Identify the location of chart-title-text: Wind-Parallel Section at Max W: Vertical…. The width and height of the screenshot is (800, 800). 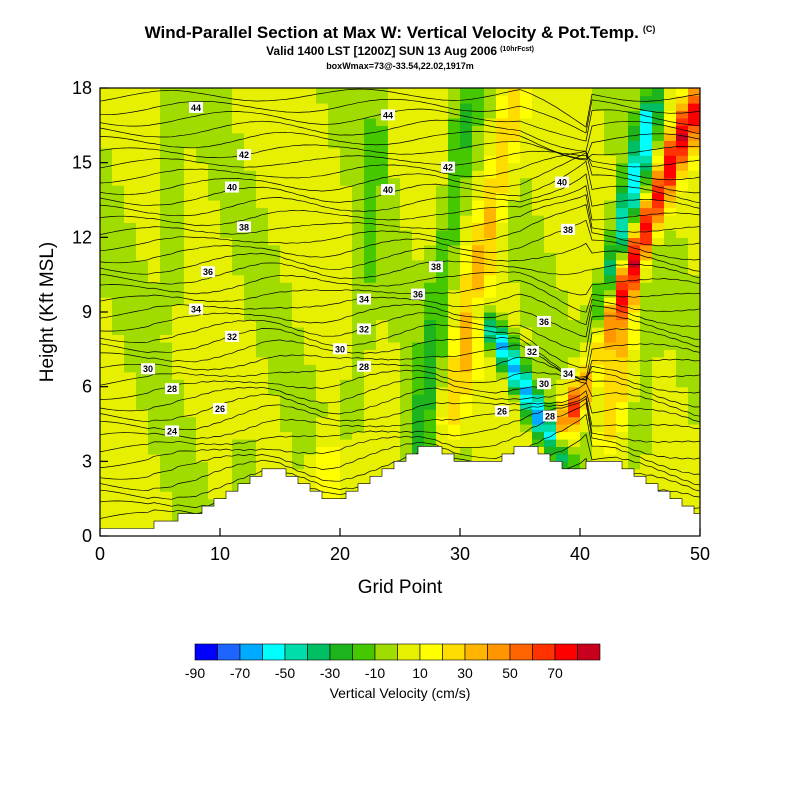
(391, 32).